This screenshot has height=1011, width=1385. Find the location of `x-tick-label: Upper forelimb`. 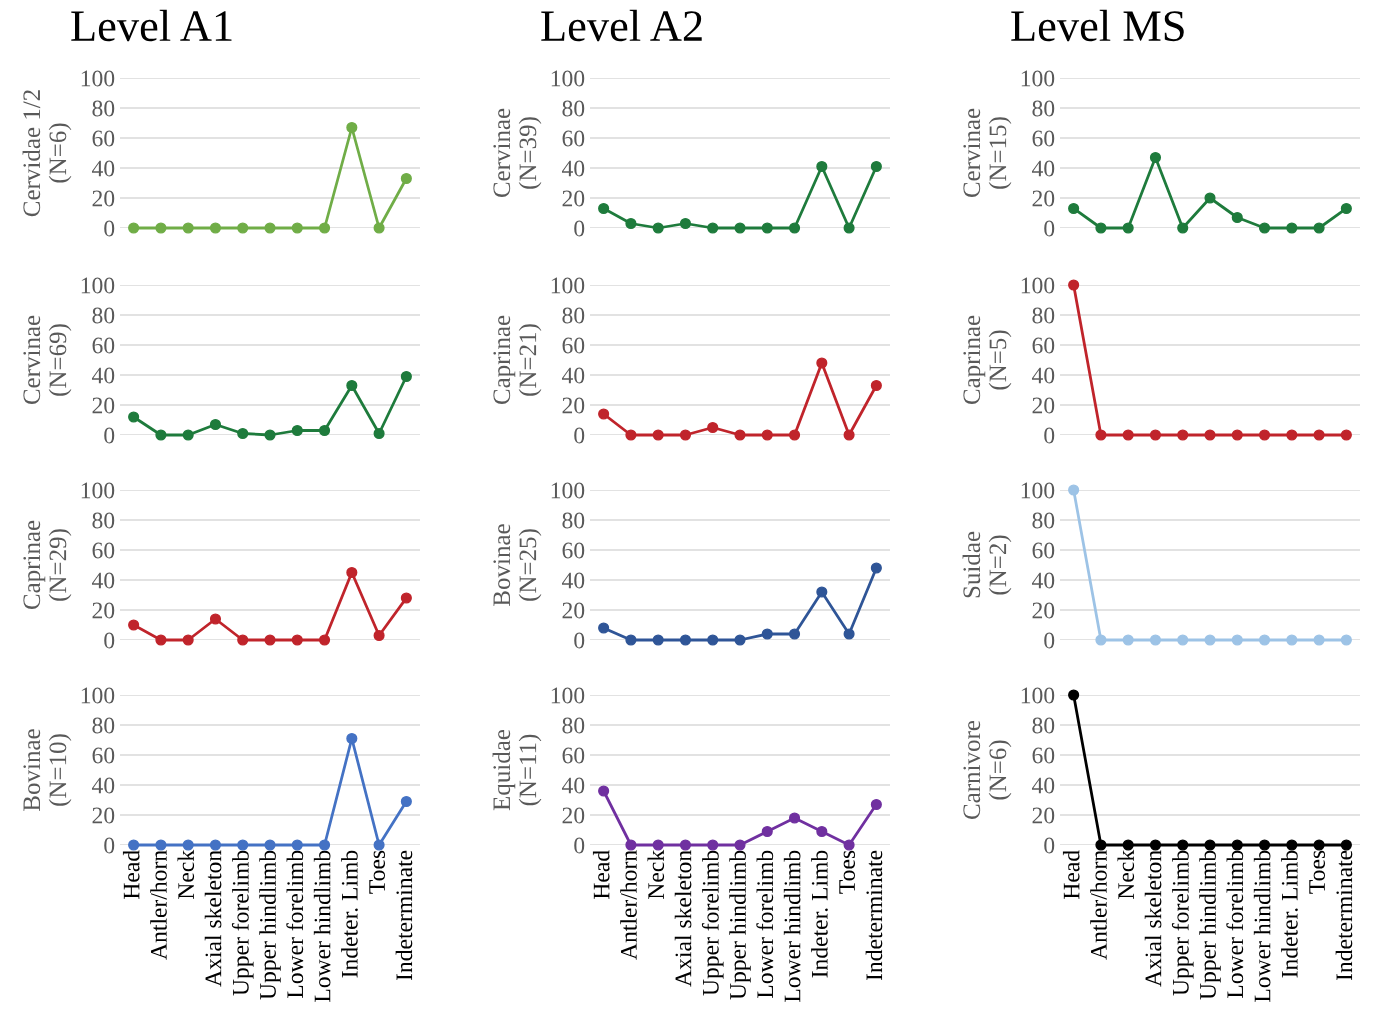

x-tick-label: Upper forelimb is located at coordinates (242, 923).